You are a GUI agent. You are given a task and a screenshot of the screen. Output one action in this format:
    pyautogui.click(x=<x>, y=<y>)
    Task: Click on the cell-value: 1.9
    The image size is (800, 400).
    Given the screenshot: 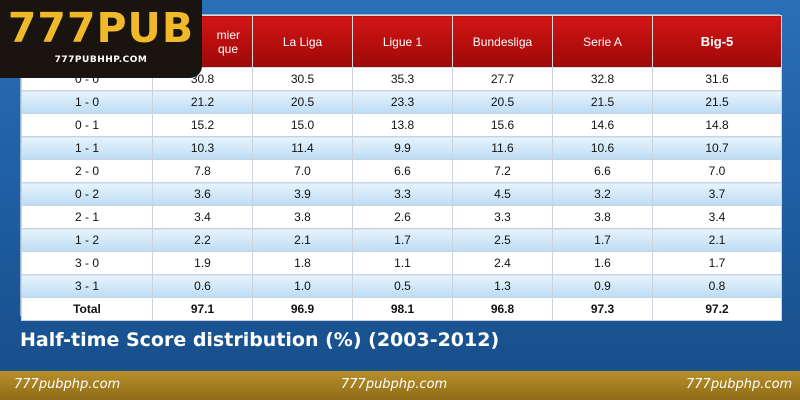 What is the action you would take?
    pyautogui.click(x=202, y=263)
    